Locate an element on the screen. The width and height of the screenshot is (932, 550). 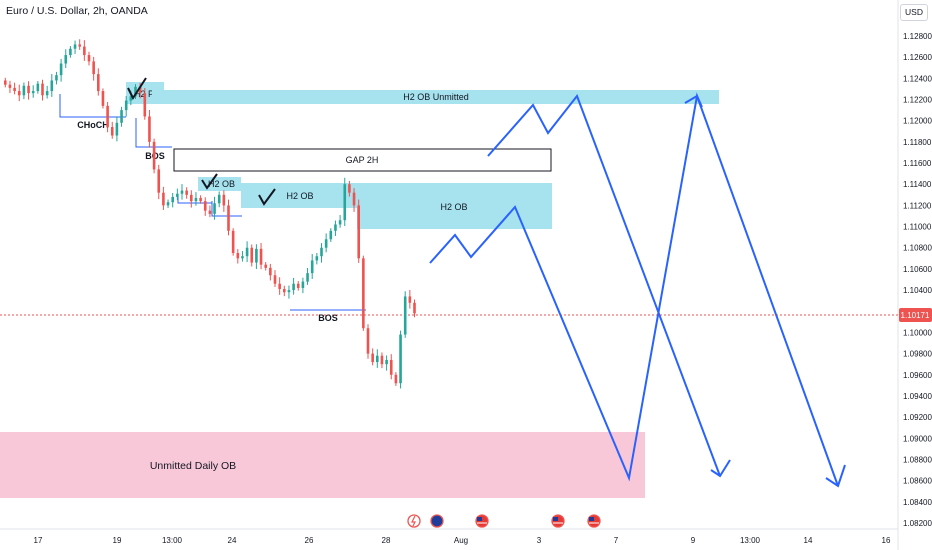
zone-h2-ob-right is located at coordinates (454, 206).